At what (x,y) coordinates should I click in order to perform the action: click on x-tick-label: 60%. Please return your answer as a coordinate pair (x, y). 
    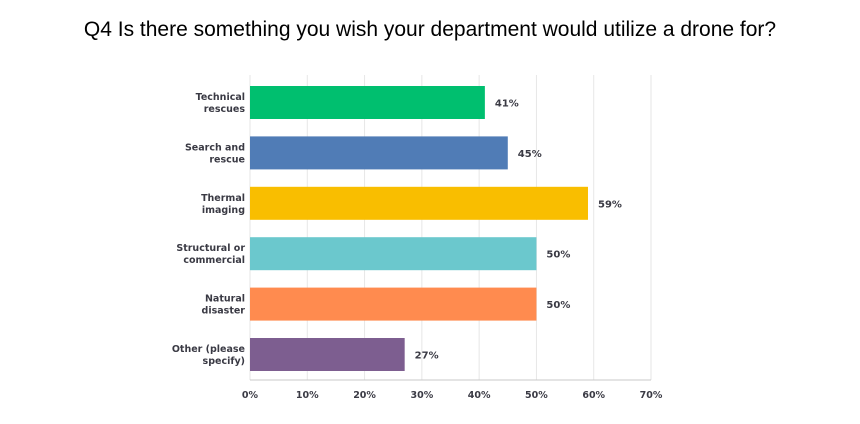
    Looking at the image, I should click on (593, 395).